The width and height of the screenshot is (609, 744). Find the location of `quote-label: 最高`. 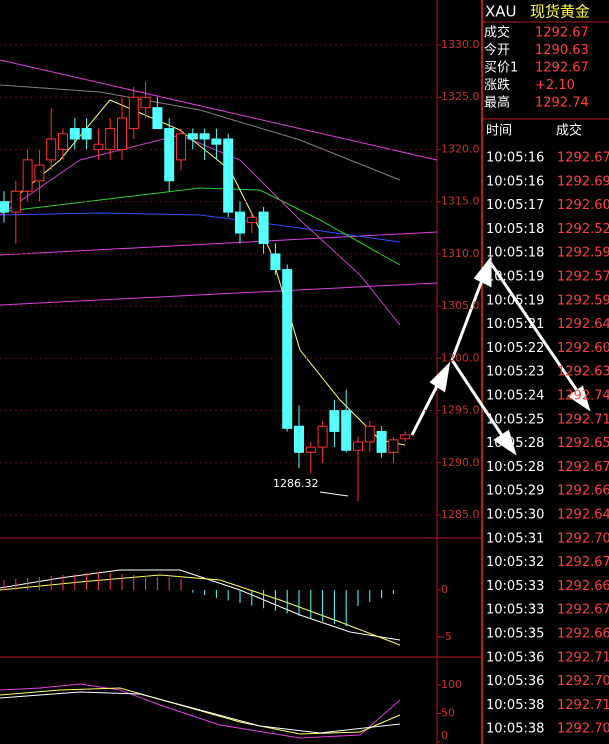

quote-label: 最高 is located at coordinates (497, 103).